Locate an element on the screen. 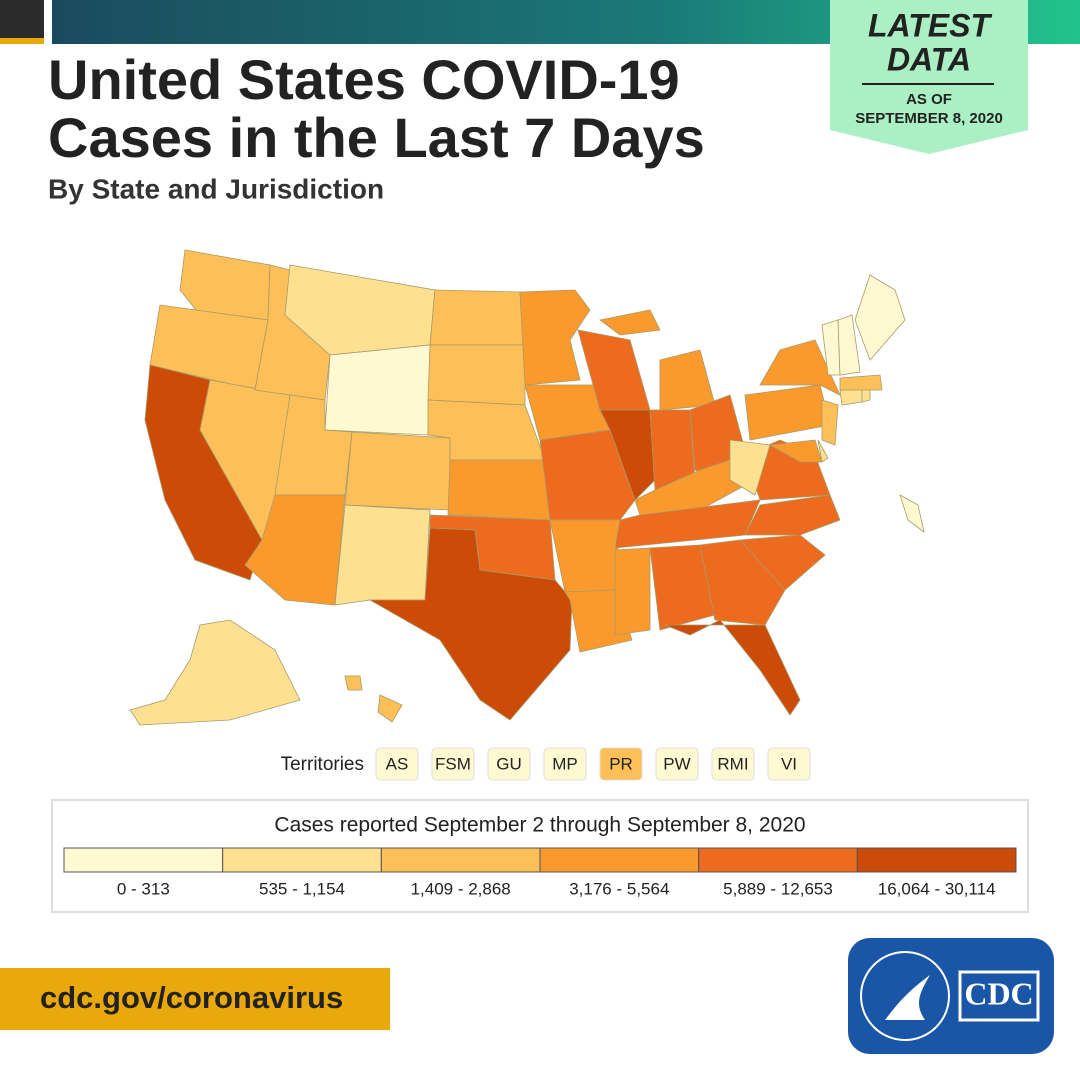 This screenshot has width=1080, height=1080. legend-label: 5,889 - 12,653 is located at coordinates (778, 888).